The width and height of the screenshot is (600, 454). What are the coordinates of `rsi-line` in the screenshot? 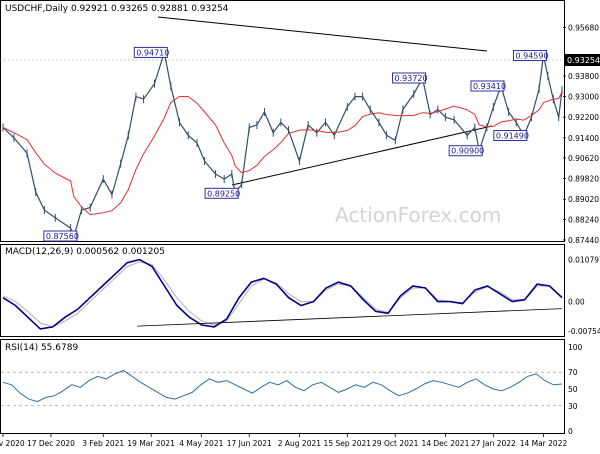 It's located at (282, 386).